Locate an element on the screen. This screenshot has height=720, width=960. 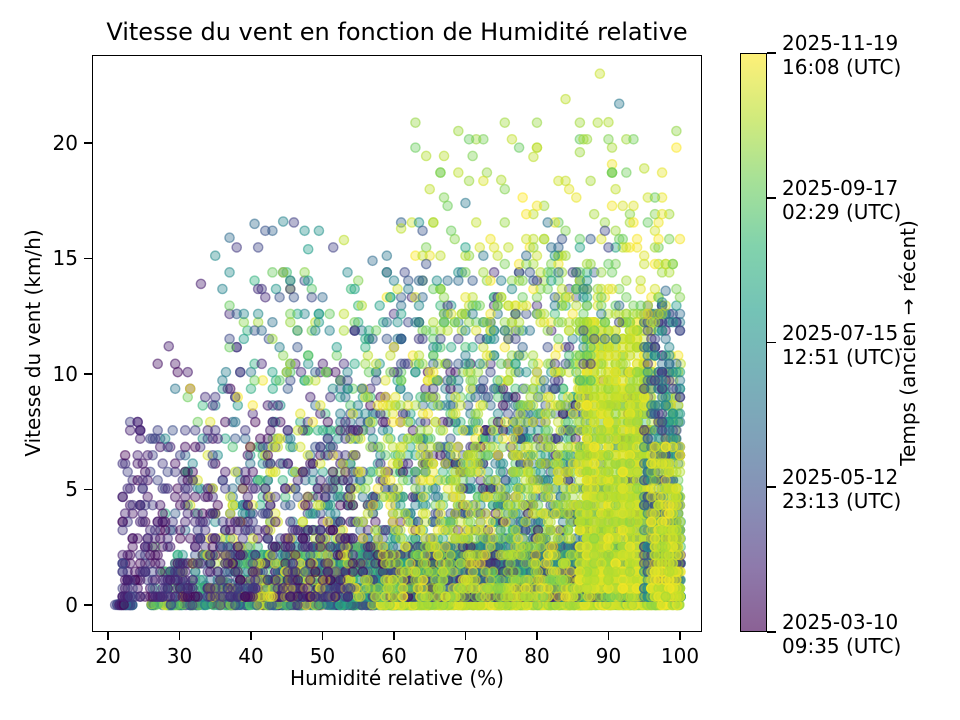
x-tick-label: 40 is located at coordinates (251, 656).